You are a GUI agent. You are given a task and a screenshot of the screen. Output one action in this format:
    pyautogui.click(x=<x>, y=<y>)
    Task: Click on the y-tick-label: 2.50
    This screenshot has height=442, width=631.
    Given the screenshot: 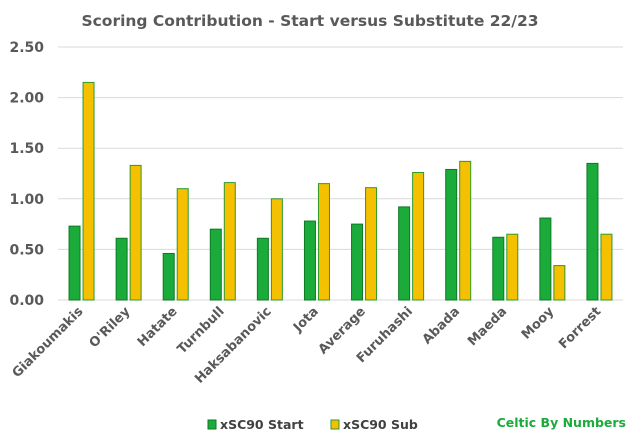 What is the action you would take?
    pyautogui.click(x=26, y=48)
    